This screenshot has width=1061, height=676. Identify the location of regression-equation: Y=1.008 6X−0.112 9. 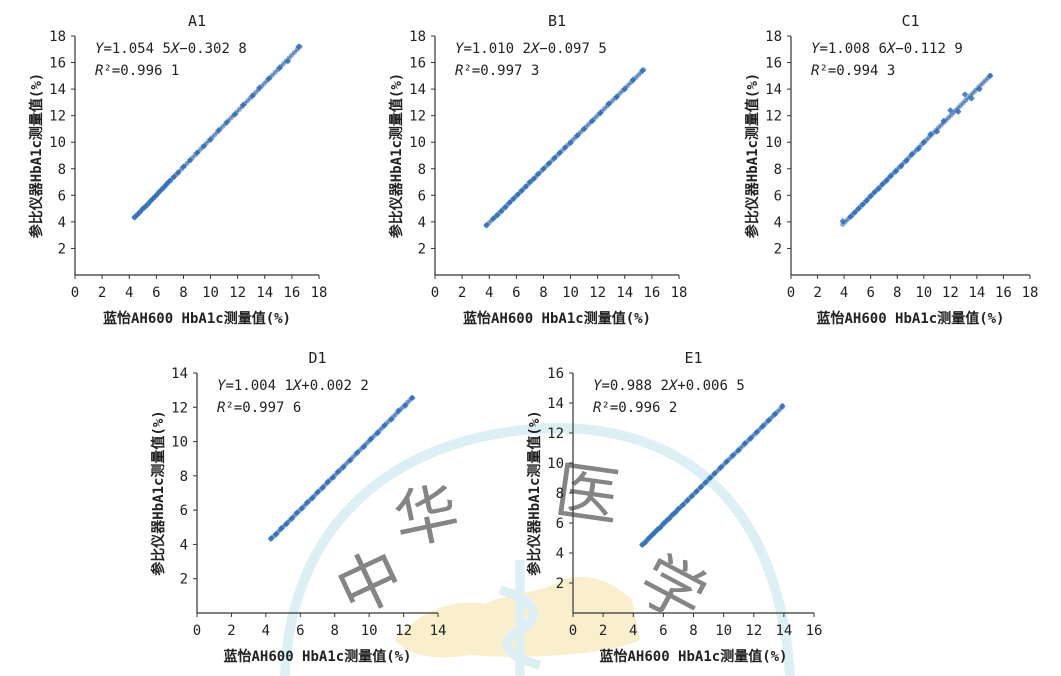
(887, 49).